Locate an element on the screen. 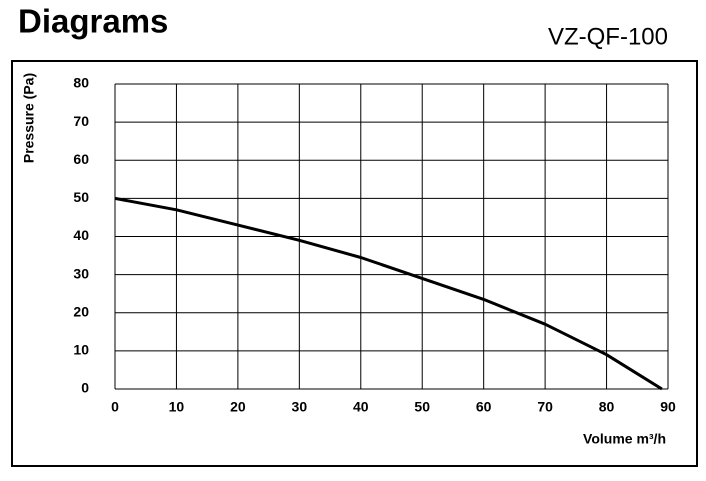 The height and width of the screenshot is (481, 706). x-tick-label: 20 is located at coordinates (238, 407).